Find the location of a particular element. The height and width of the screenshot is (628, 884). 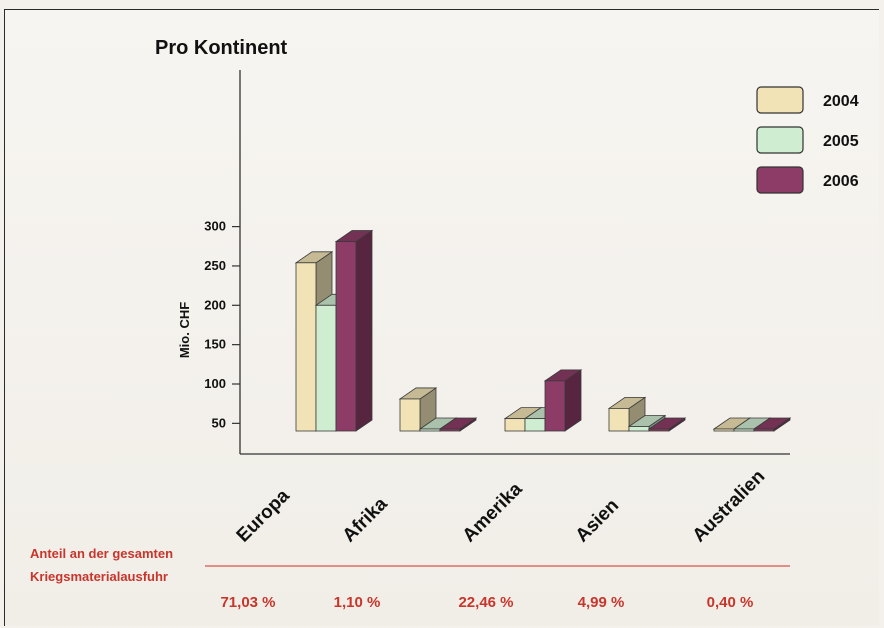

share-value: 1,10 % is located at coordinates (357, 602).